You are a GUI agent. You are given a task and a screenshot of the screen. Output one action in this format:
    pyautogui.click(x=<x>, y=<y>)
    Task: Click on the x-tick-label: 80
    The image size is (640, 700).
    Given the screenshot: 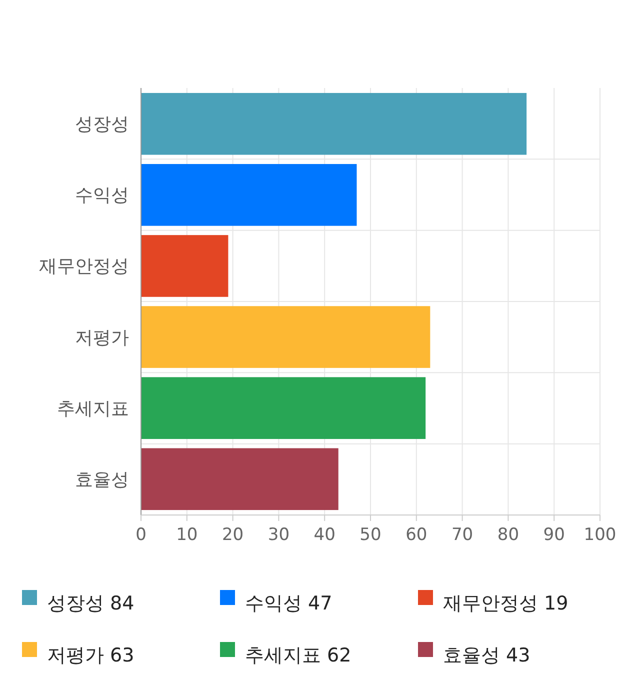 What is the action you would take?
    pyautogui.click(x=508, y=534)
    